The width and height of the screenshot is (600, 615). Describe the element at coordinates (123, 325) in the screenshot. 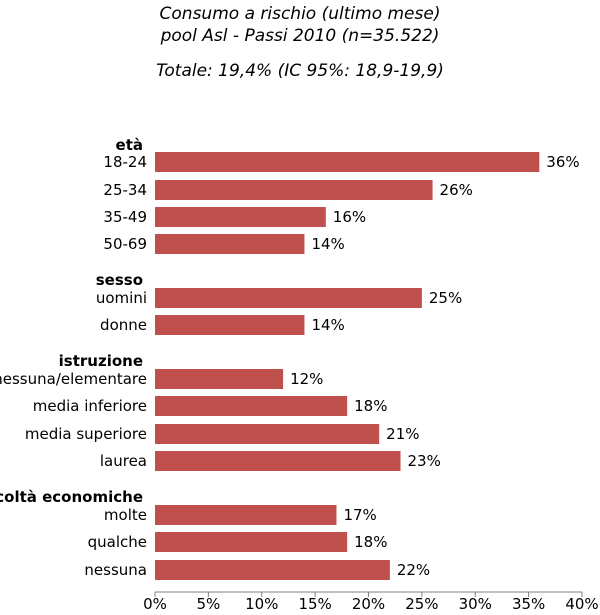

I see `category-label: donne` at that location.